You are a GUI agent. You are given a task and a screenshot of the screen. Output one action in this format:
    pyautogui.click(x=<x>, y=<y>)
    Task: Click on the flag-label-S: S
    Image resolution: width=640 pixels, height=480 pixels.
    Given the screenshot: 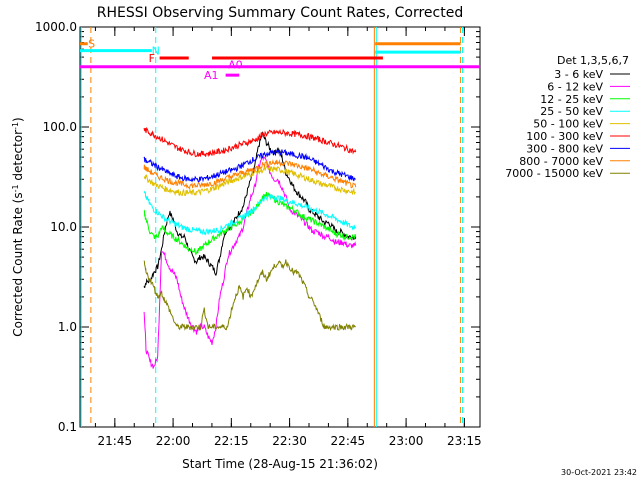 What is the action you would take?
    pyautogui.click(x=91, y=44)
    